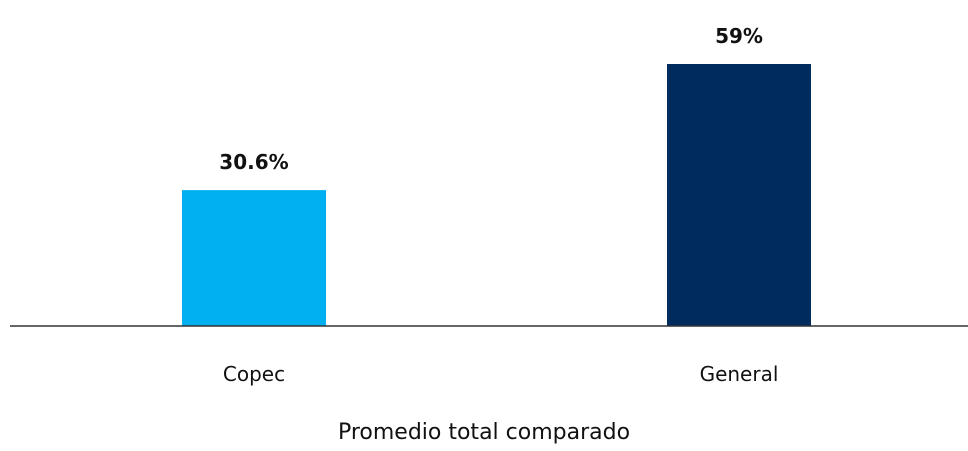 The image size is (968, 451). Describe the element at coordinates (484, 432) in the screenshot. I see `x-axis-title: Promedio total comparado` at that location.